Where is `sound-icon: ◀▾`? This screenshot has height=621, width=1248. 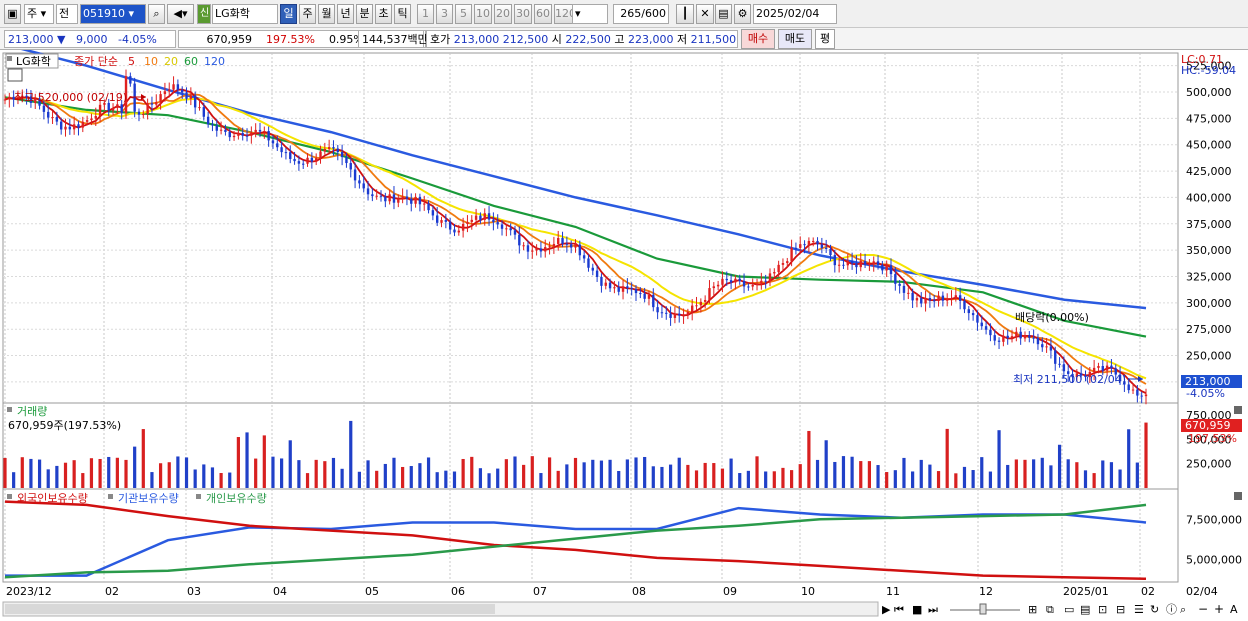
sound-icon: ◀▾ is located at coordinates (180, 14).